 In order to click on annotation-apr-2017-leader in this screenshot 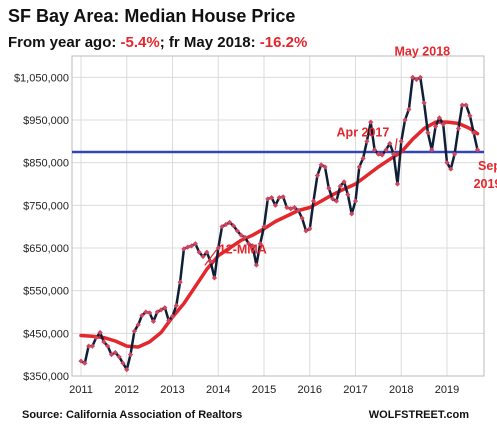, I will do `click(396, 144)`.